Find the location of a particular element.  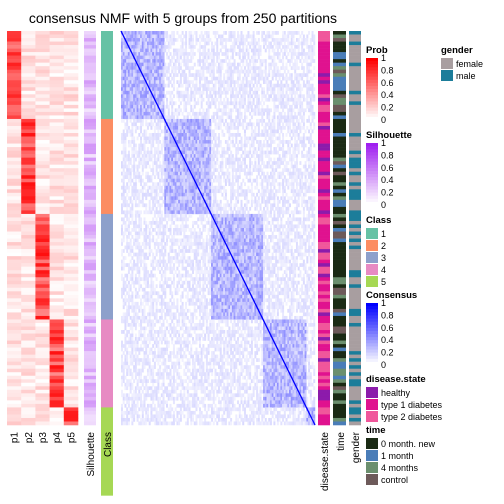

legend-tick: 0.2 is located at coordinates (387, 193).